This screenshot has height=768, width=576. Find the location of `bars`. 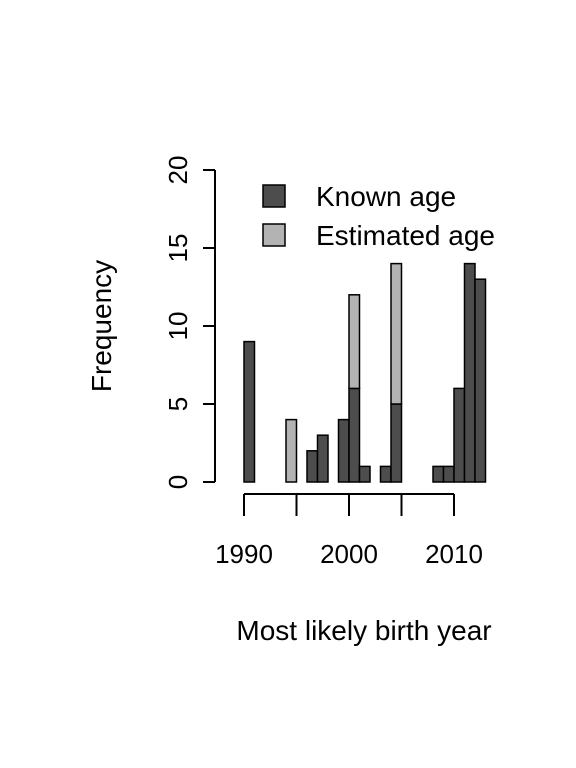

bars is located at coordinates (365, 372).